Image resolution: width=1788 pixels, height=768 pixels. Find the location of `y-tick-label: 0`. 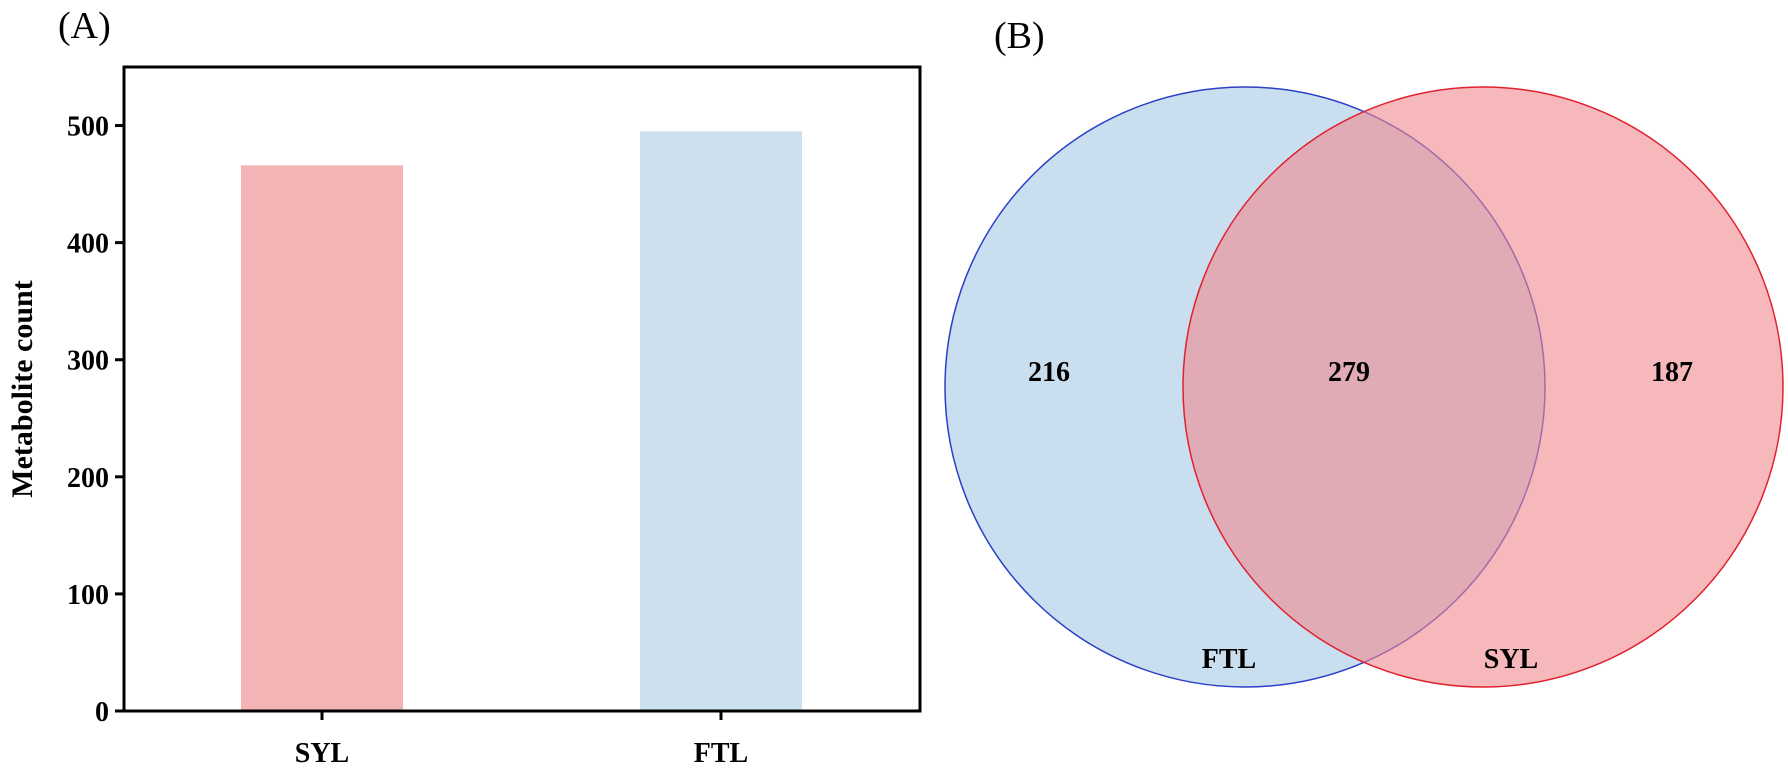

y-tick-label: 0 is located at coordinates (102, 712).